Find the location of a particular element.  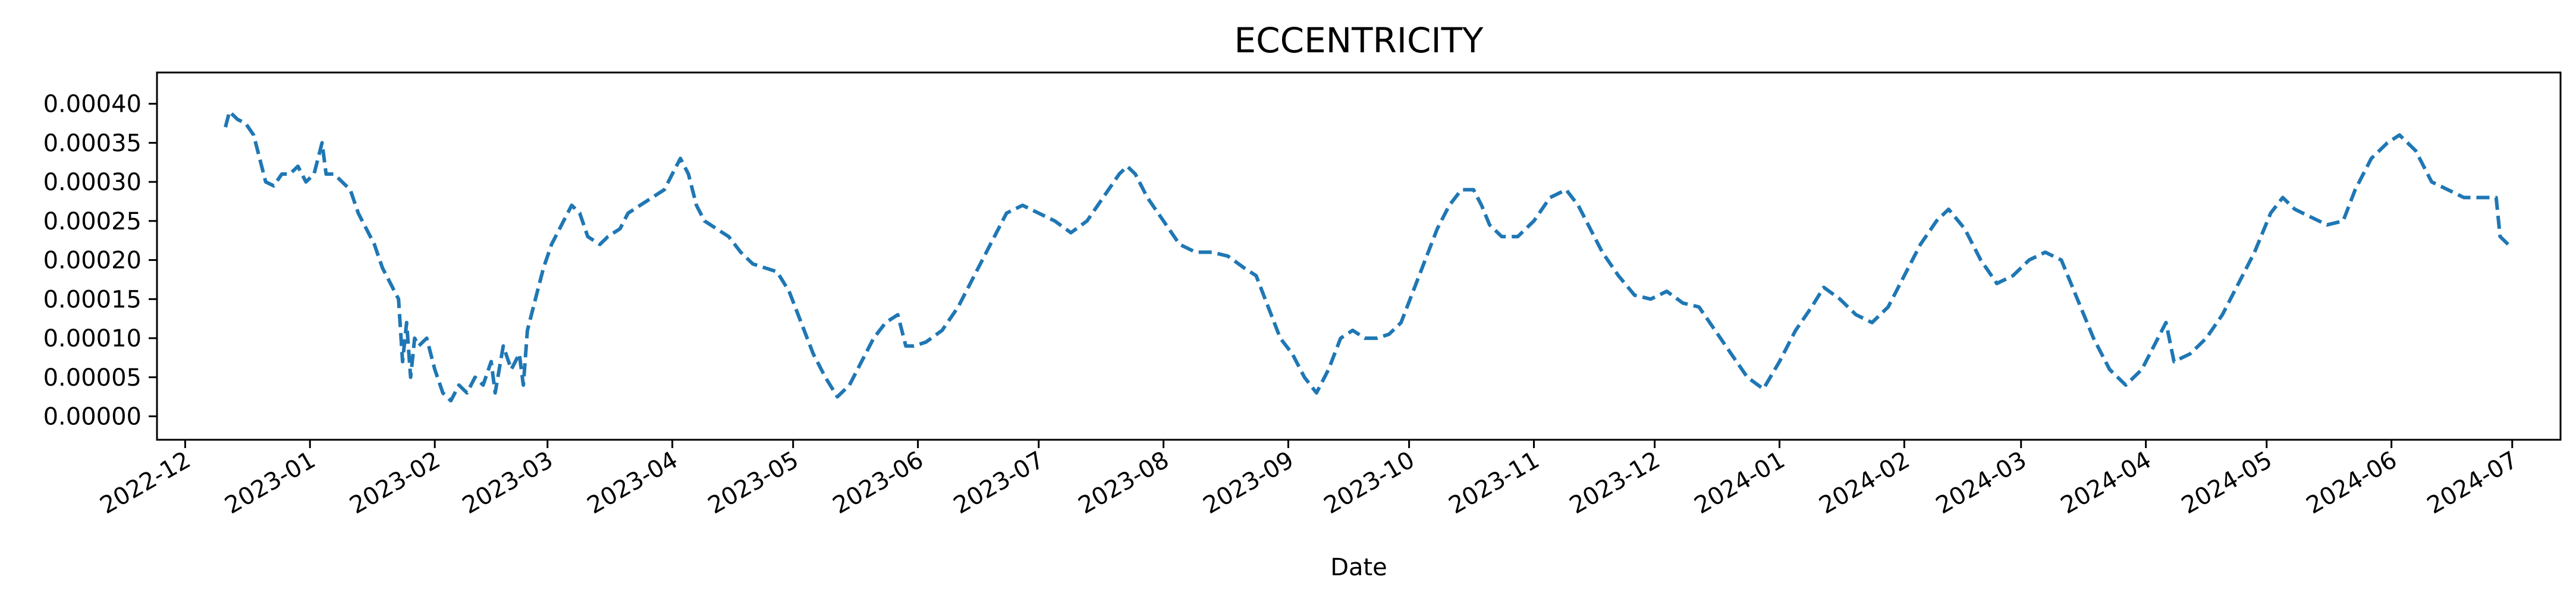

y-tick-label: 0.00040 is located at coordinates (92, 104).